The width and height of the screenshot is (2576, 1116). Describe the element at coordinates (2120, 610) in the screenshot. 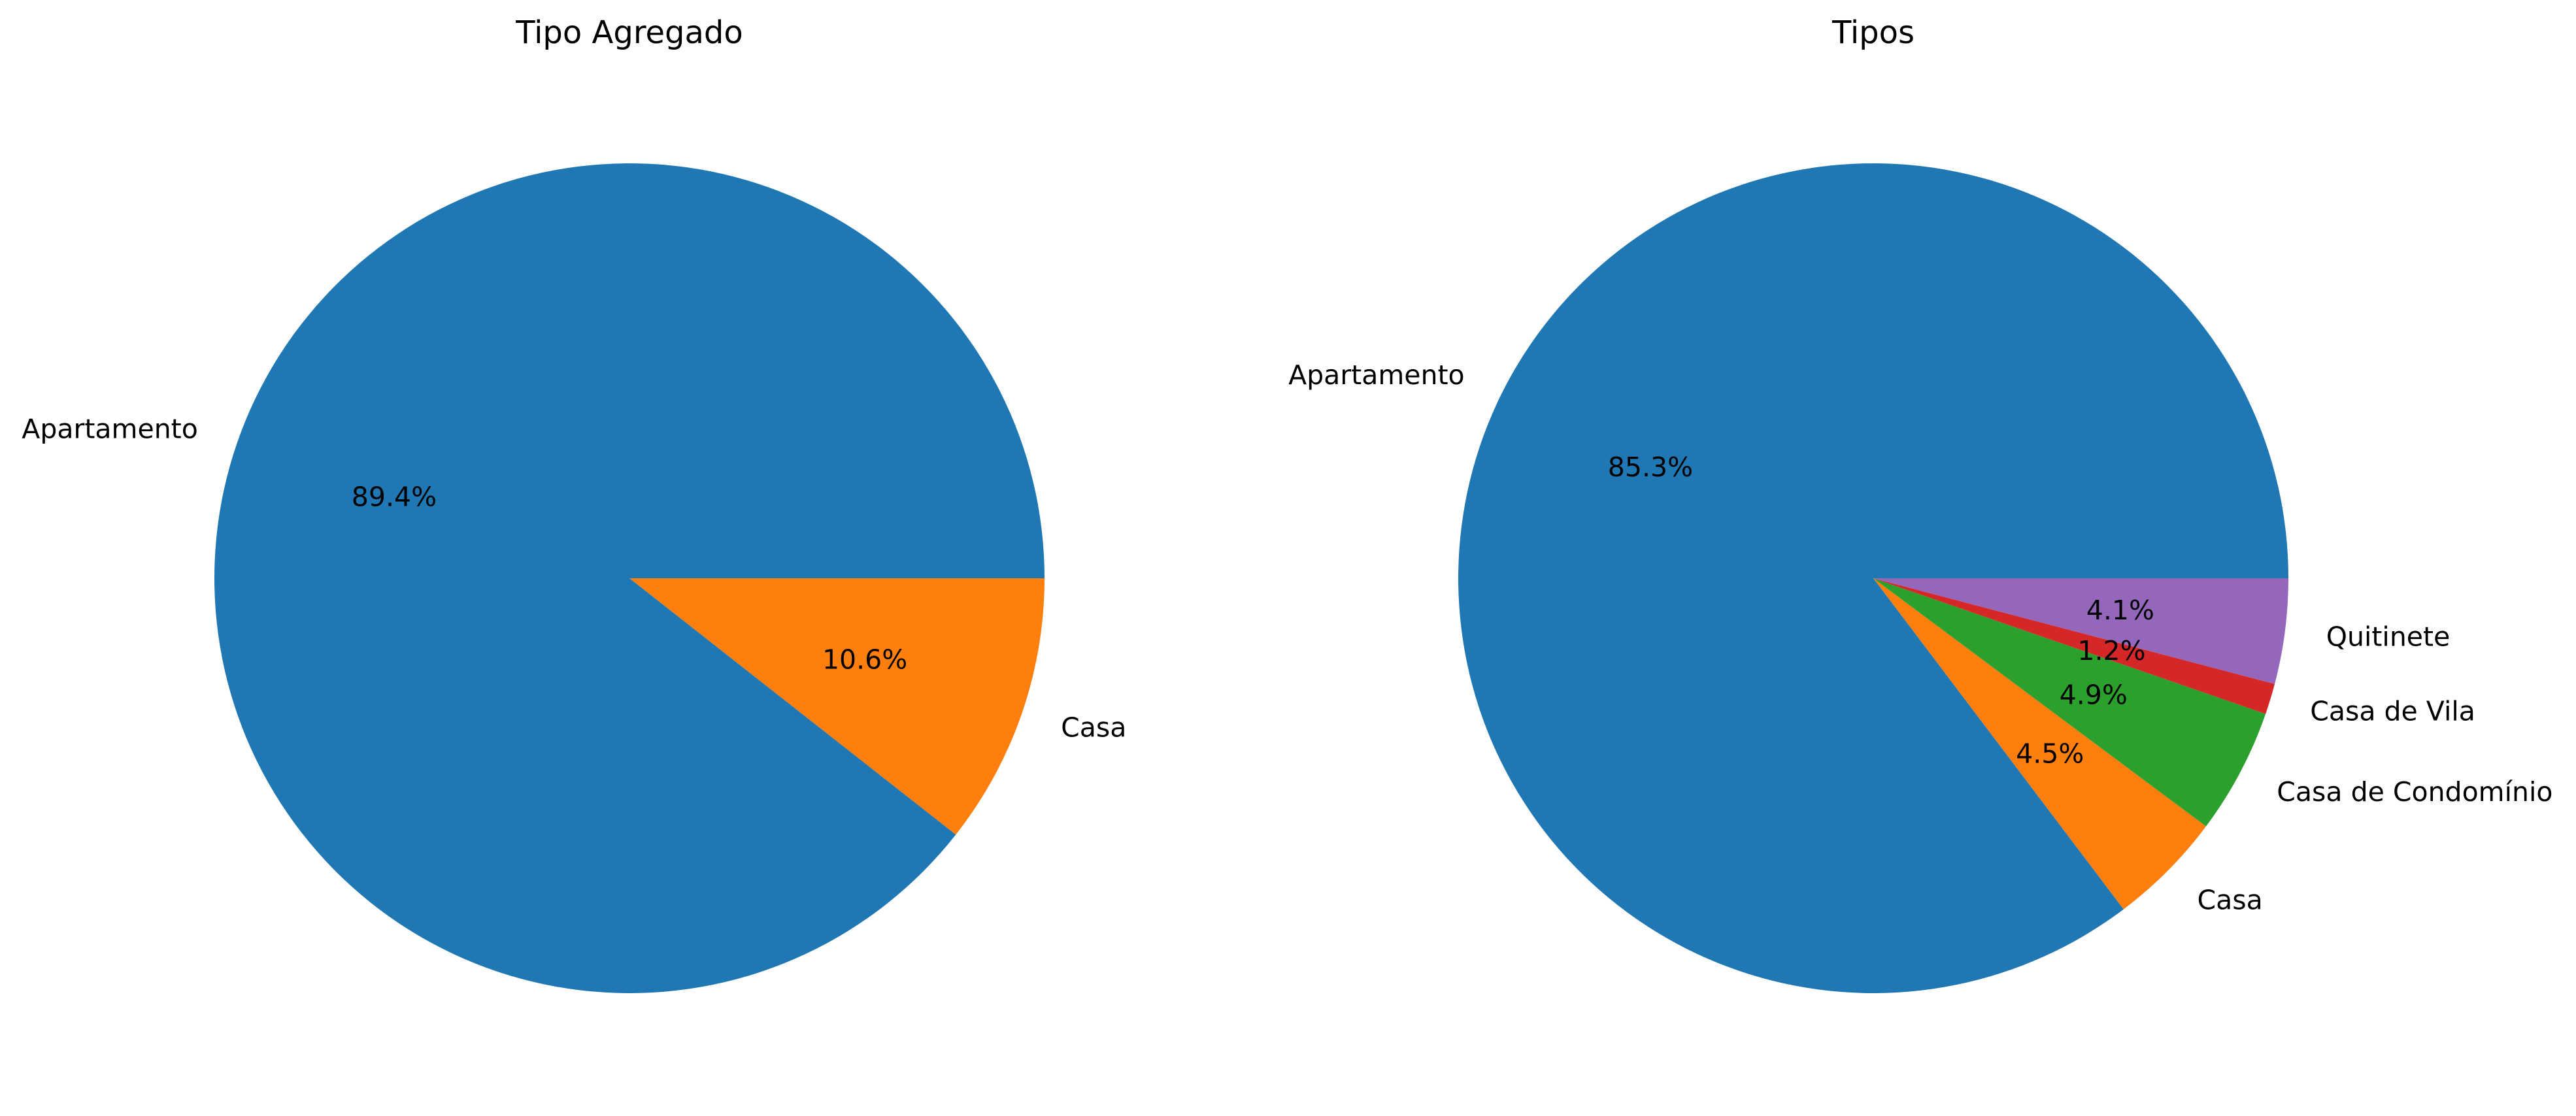

I see `percent-label-quitinete: 4.1%` at that location.